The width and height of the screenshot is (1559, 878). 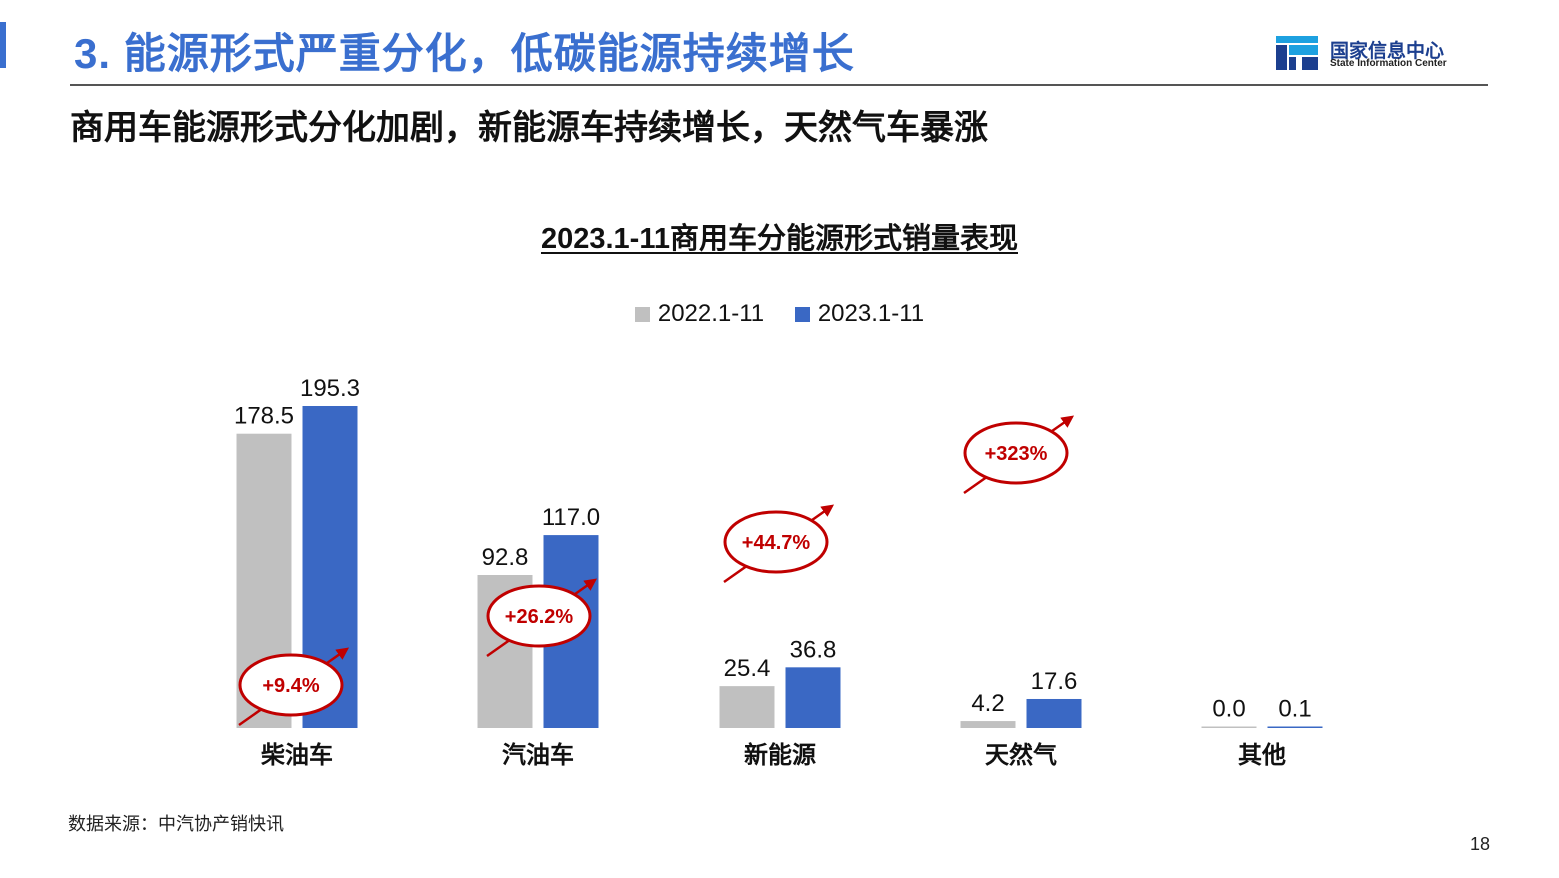 What do you see at coordinates (747, 668) in the screenshot?
I see `data-label-2022-2: 25.4` at bounding box center [747, 668].